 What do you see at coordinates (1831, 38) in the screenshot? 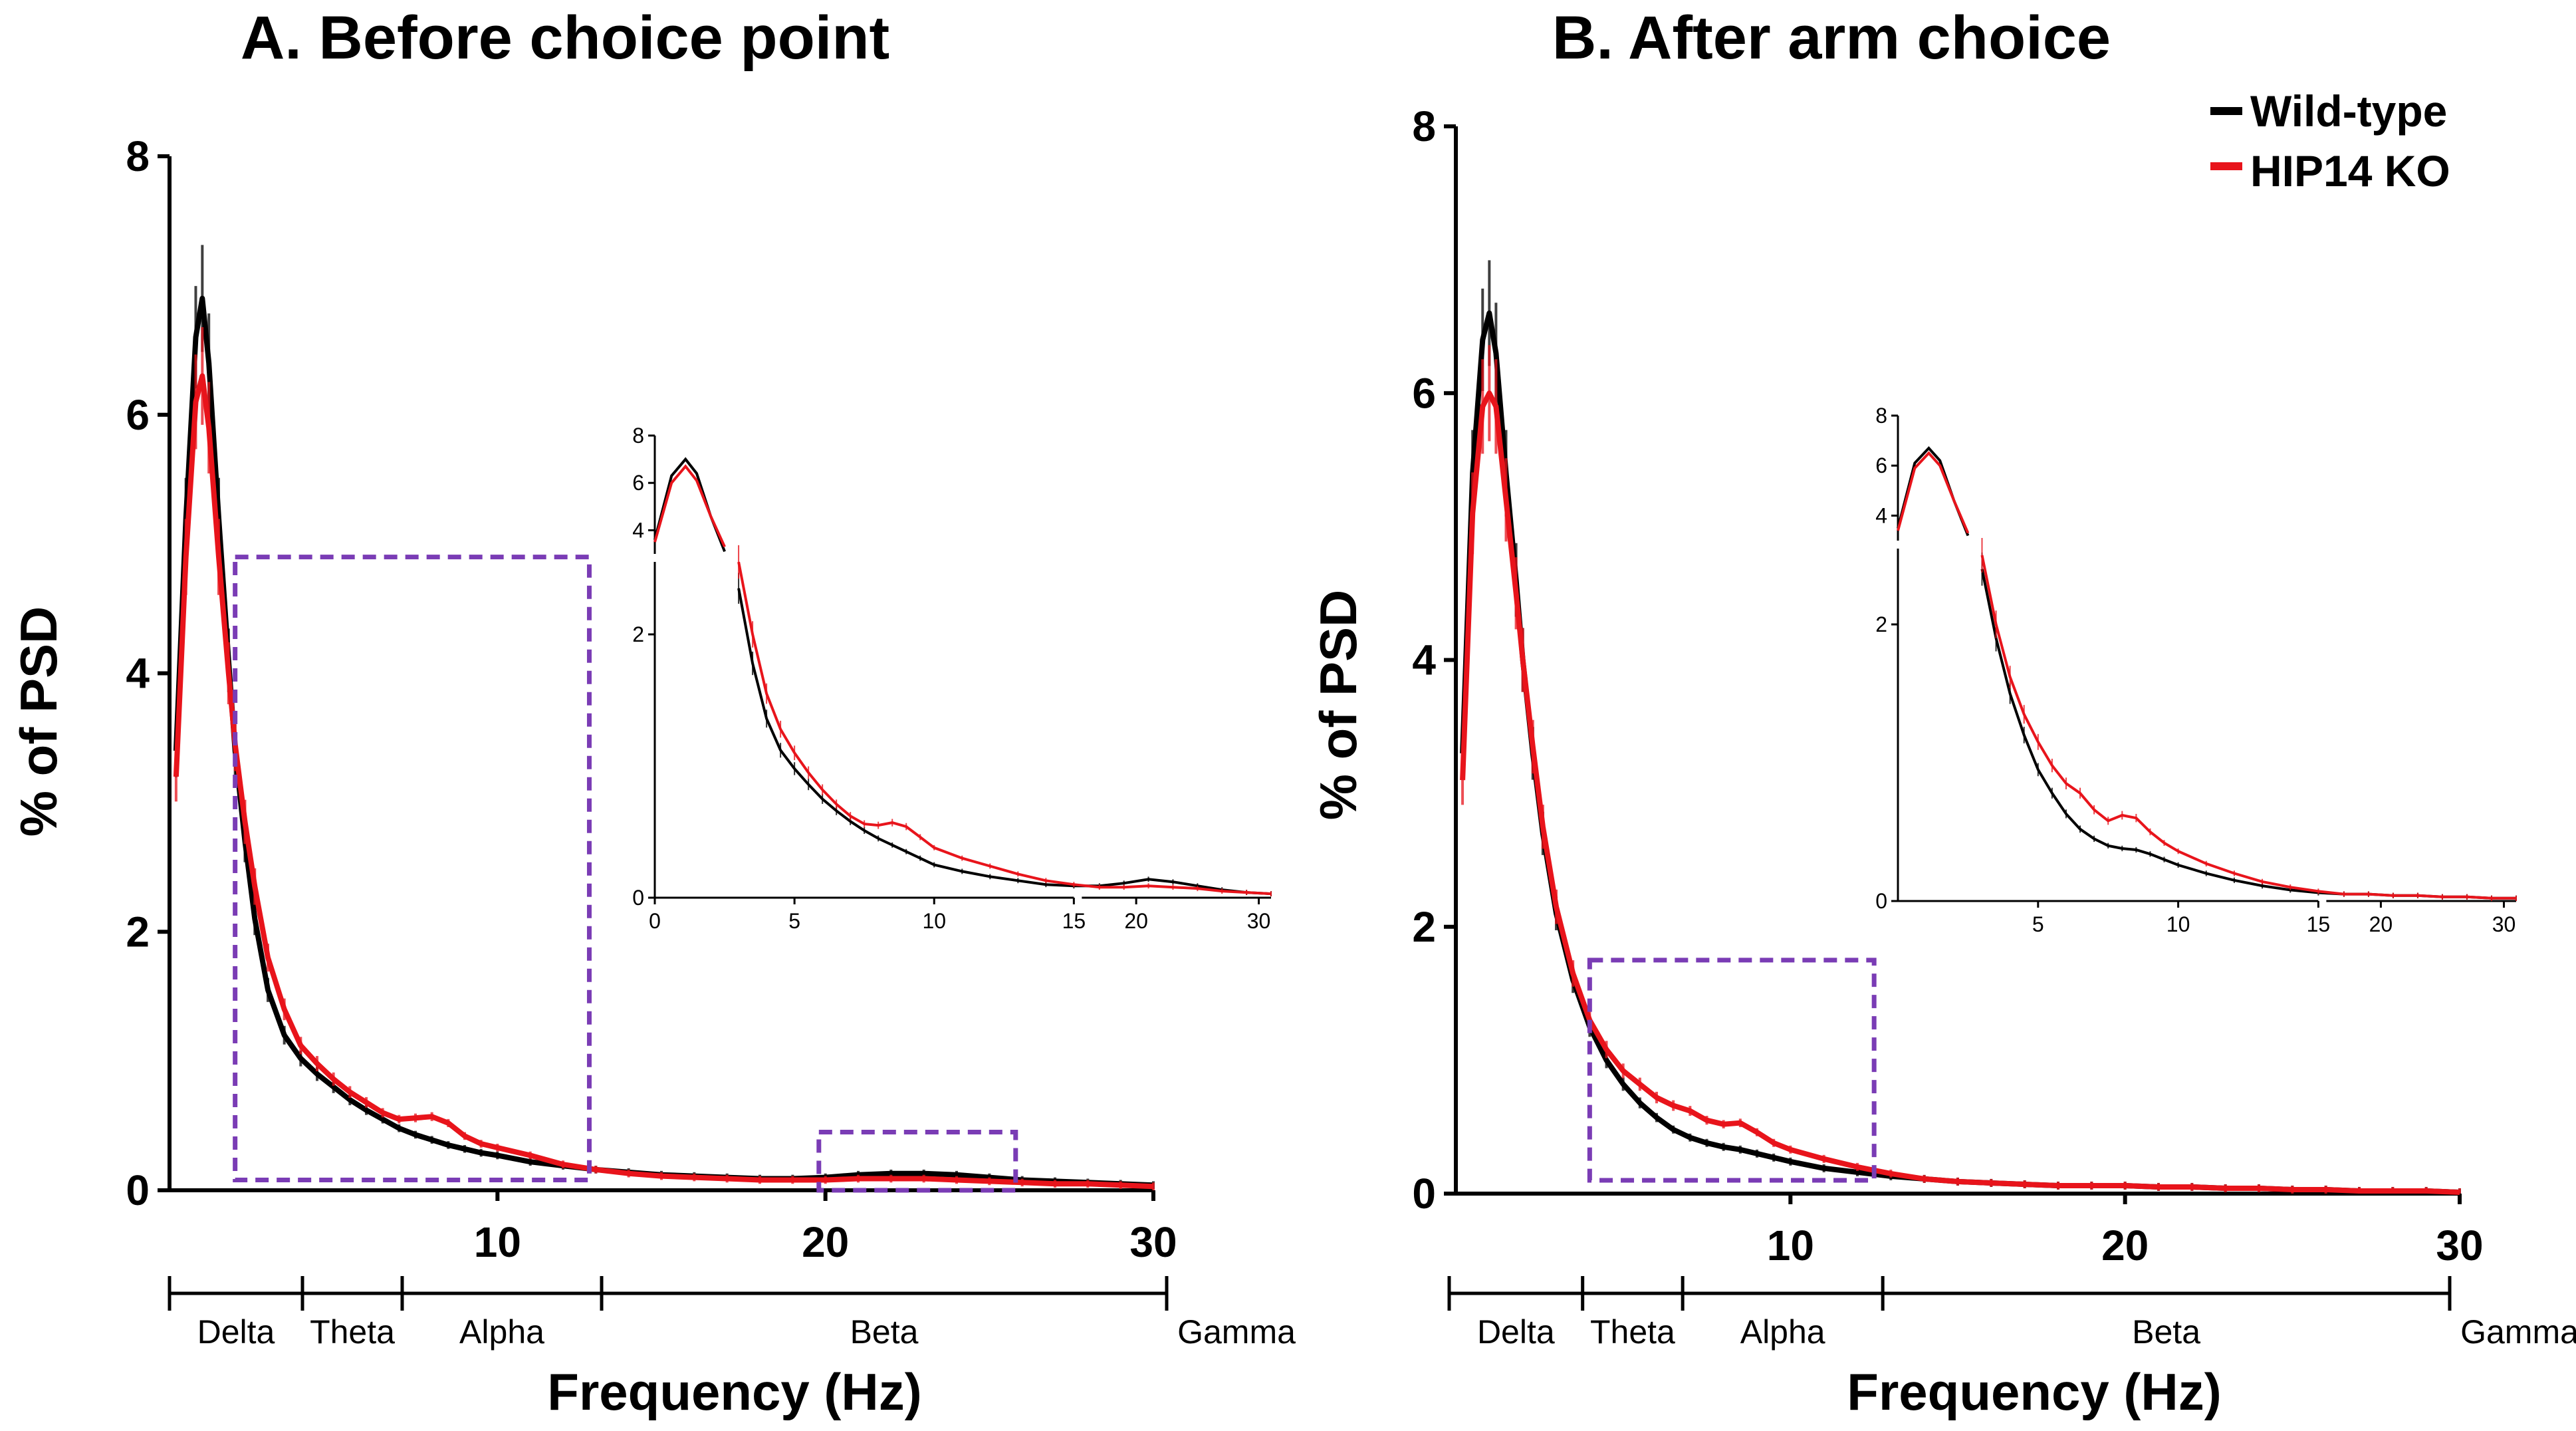
I see `panel-b-title: B. After arm choice` at bounding box center [1831, 38].